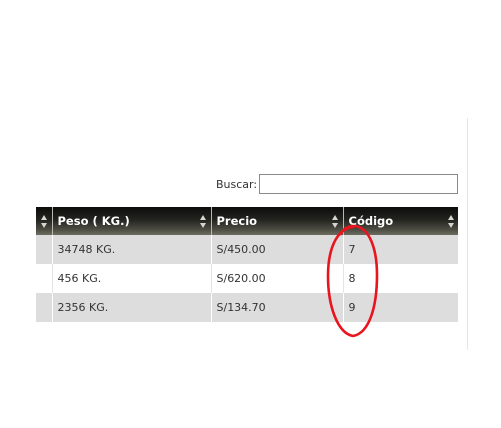  What do you see at coordinates (467, 234) in the screenshot?
I see `page-edge-divider` at bounding box center [467, 234].